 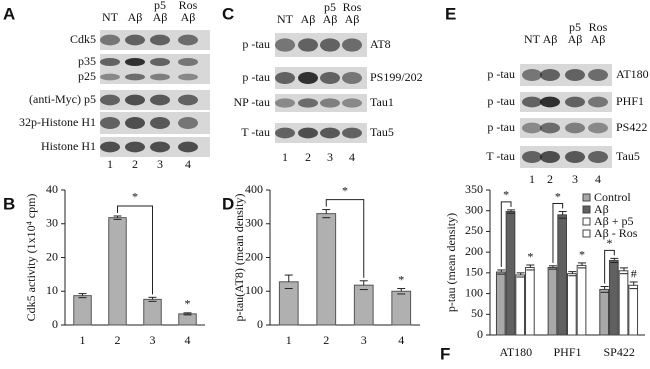 I want to click on y-tick-label: 350, so click(x=474, y=189).